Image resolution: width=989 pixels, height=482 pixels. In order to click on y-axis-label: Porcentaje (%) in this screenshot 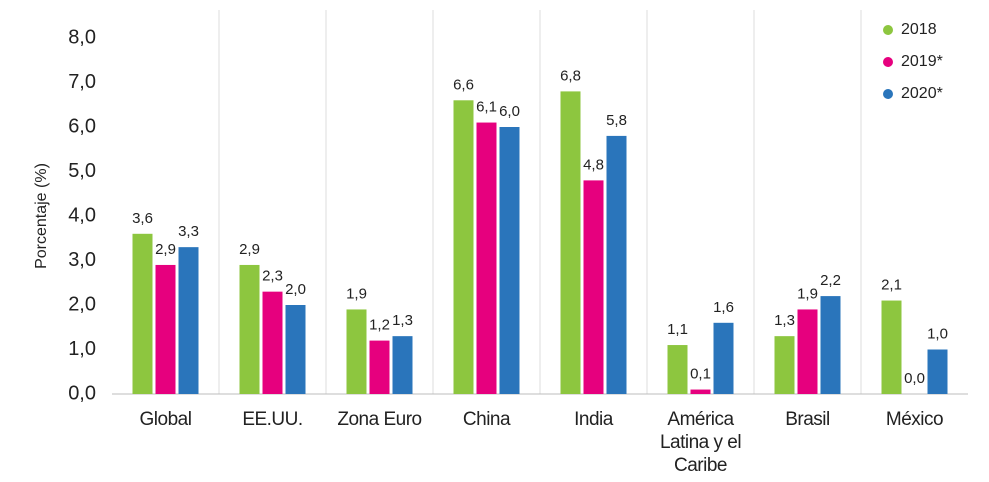, I will do `click(41, 216)`.